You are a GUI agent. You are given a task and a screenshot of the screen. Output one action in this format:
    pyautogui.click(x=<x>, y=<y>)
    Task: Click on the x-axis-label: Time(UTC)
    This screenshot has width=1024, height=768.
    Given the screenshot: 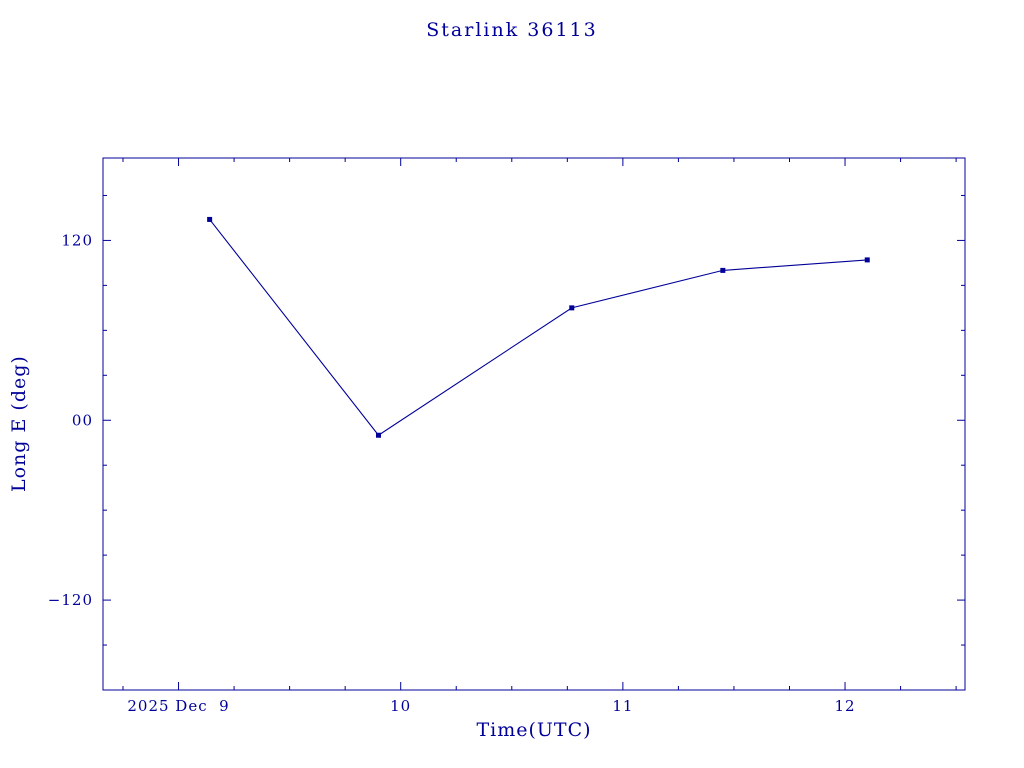 What is the action you would take?
    pyautogui.click(x=534, y=730)
    